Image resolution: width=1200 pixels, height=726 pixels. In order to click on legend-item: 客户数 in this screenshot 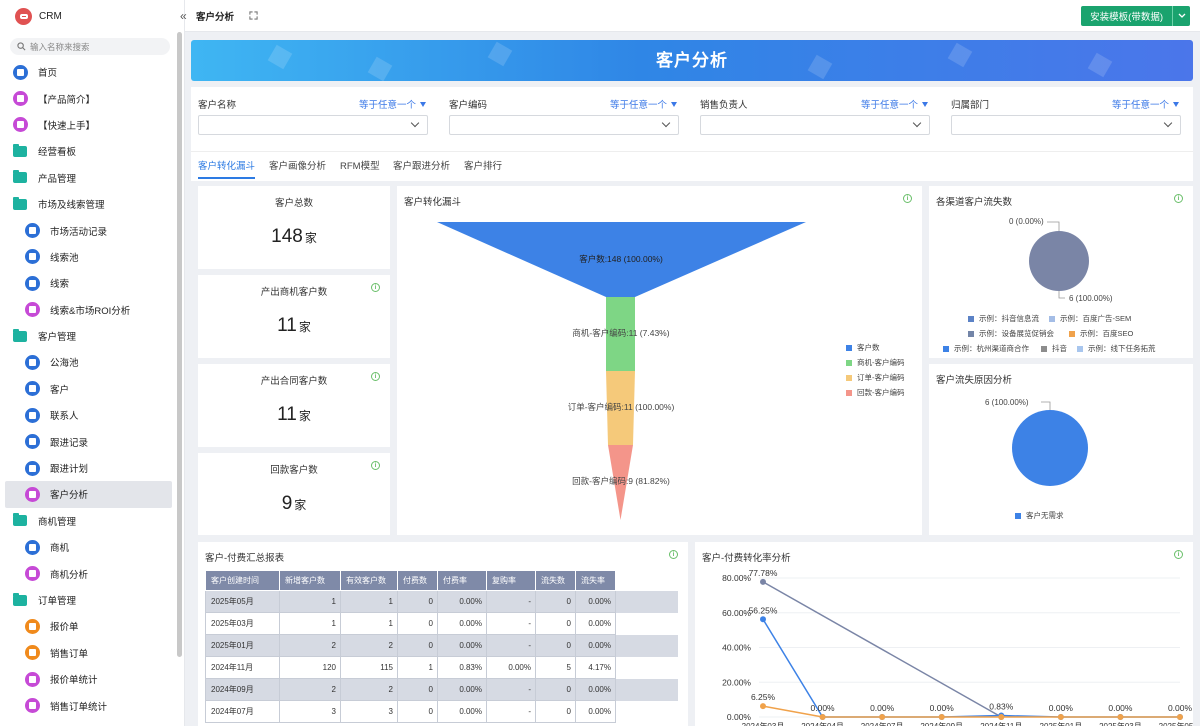, I will do `click(863, 347)`.